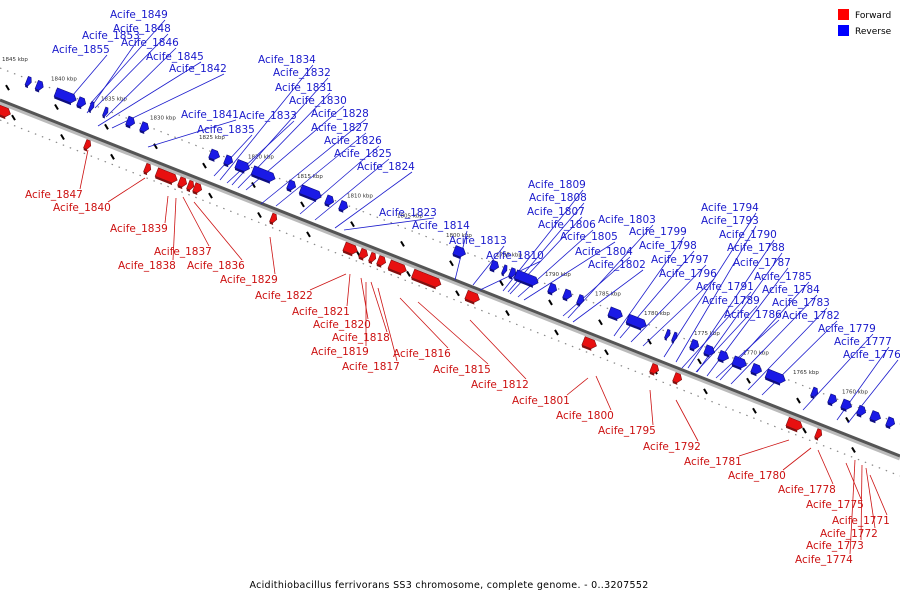 This screenshot has height=600, width=900. Describe the element at coordinates (835, 546) in the screenshot. I see `gene-label-forward: Acife_1773` at that location.